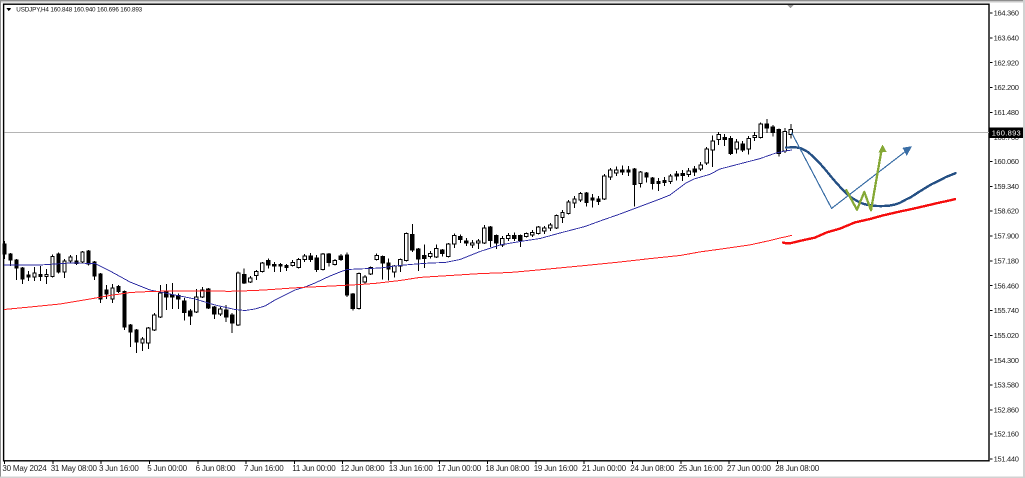 Image resolution: width=1025 pixels, height=478 pixels. Describe the element at coordinates (749, 468) in the screenshot. I see `svg-text: 27 Jun 00:00` at that location.